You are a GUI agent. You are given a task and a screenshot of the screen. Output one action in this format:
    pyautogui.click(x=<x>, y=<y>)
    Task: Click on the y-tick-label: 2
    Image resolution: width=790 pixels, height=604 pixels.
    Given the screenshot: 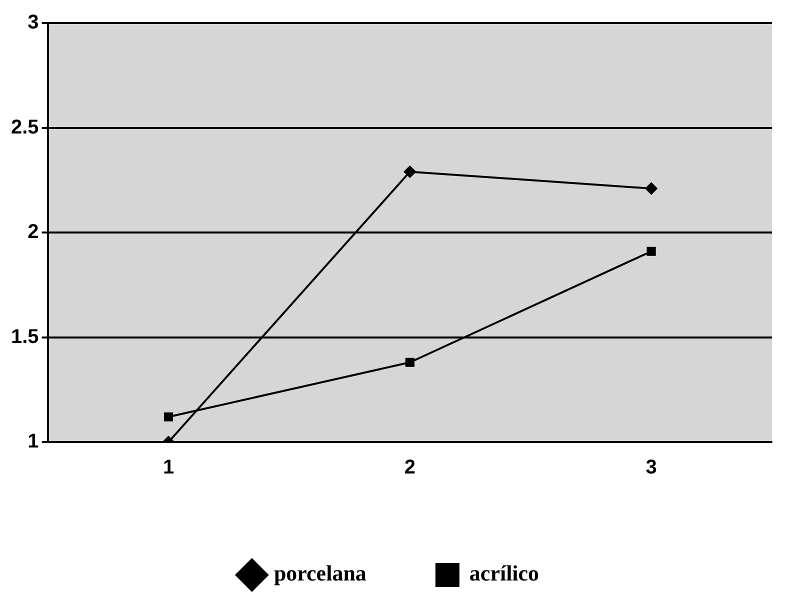 What is the action you would take?
    pyautogui.click(x=33, y=232)
    